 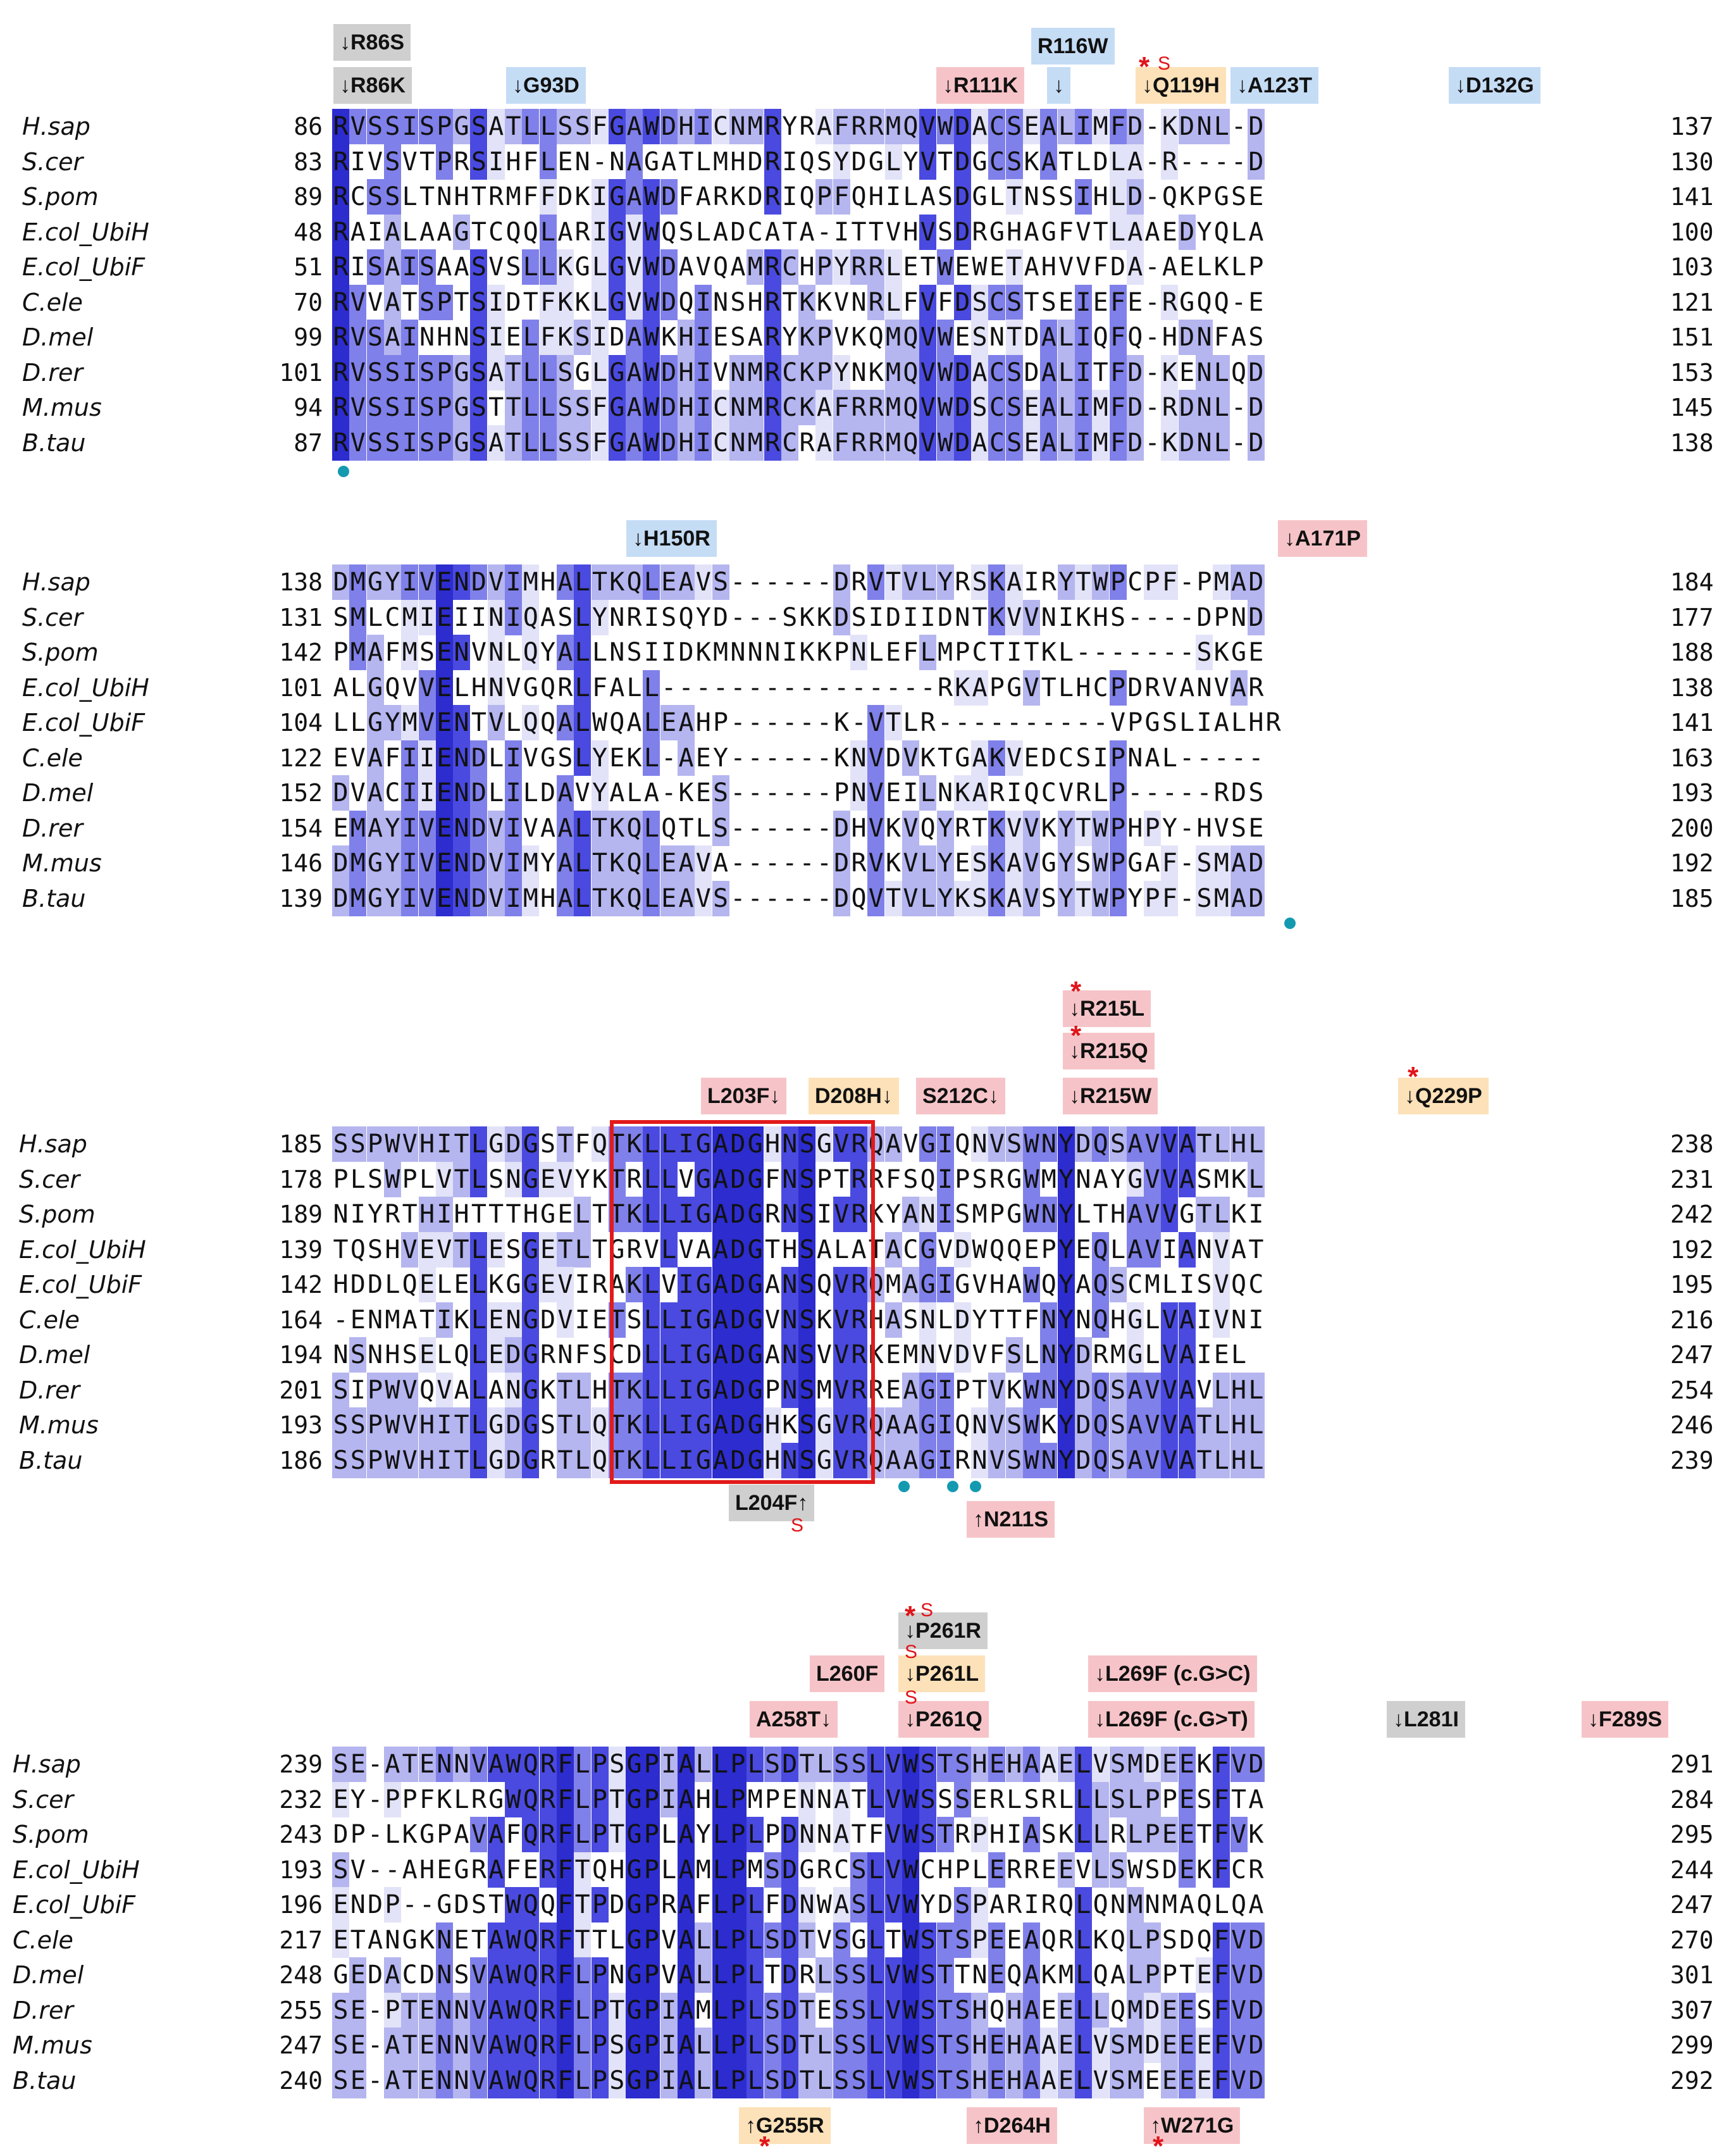 I want to click on end-position: 291, so click(x=1692, y=1764).